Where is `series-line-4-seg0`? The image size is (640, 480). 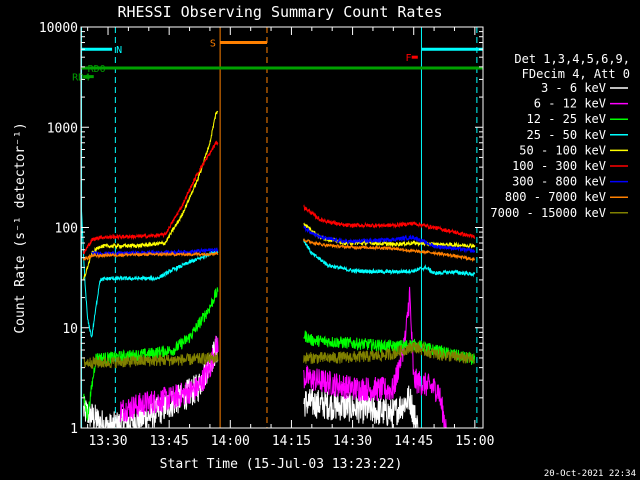
series-line-4-seg0 is located at coordinates (151, 195).